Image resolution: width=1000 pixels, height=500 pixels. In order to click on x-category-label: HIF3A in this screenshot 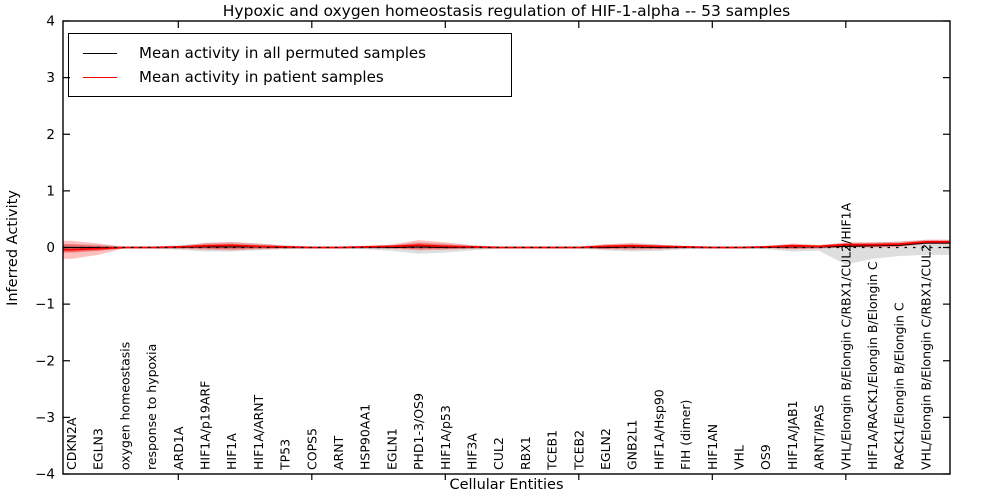, I will do `click(472, 451)`.